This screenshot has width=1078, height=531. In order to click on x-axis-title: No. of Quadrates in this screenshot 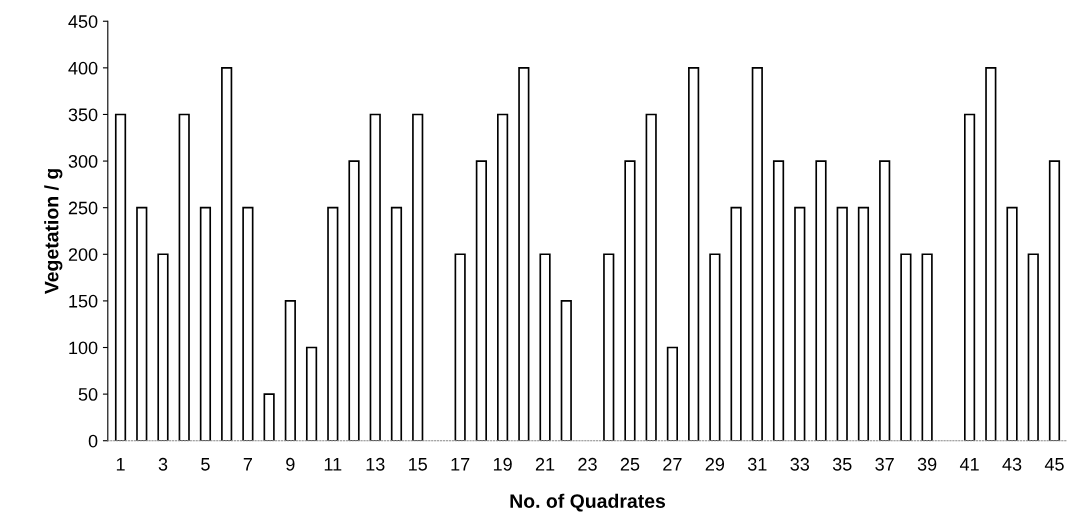, I will do `click(588, 502)`.